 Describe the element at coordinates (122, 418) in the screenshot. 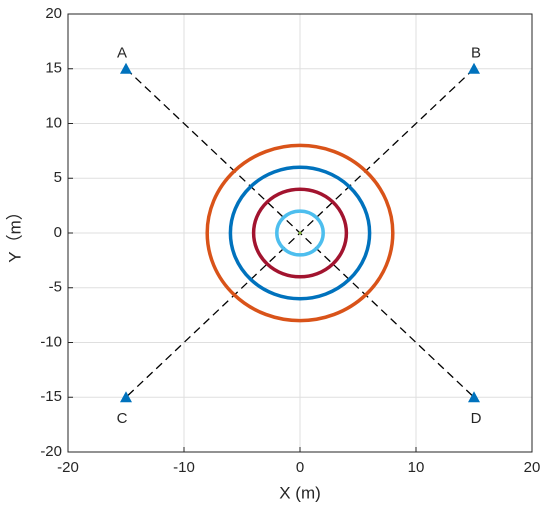

I see `anchor-label: C` at that location.